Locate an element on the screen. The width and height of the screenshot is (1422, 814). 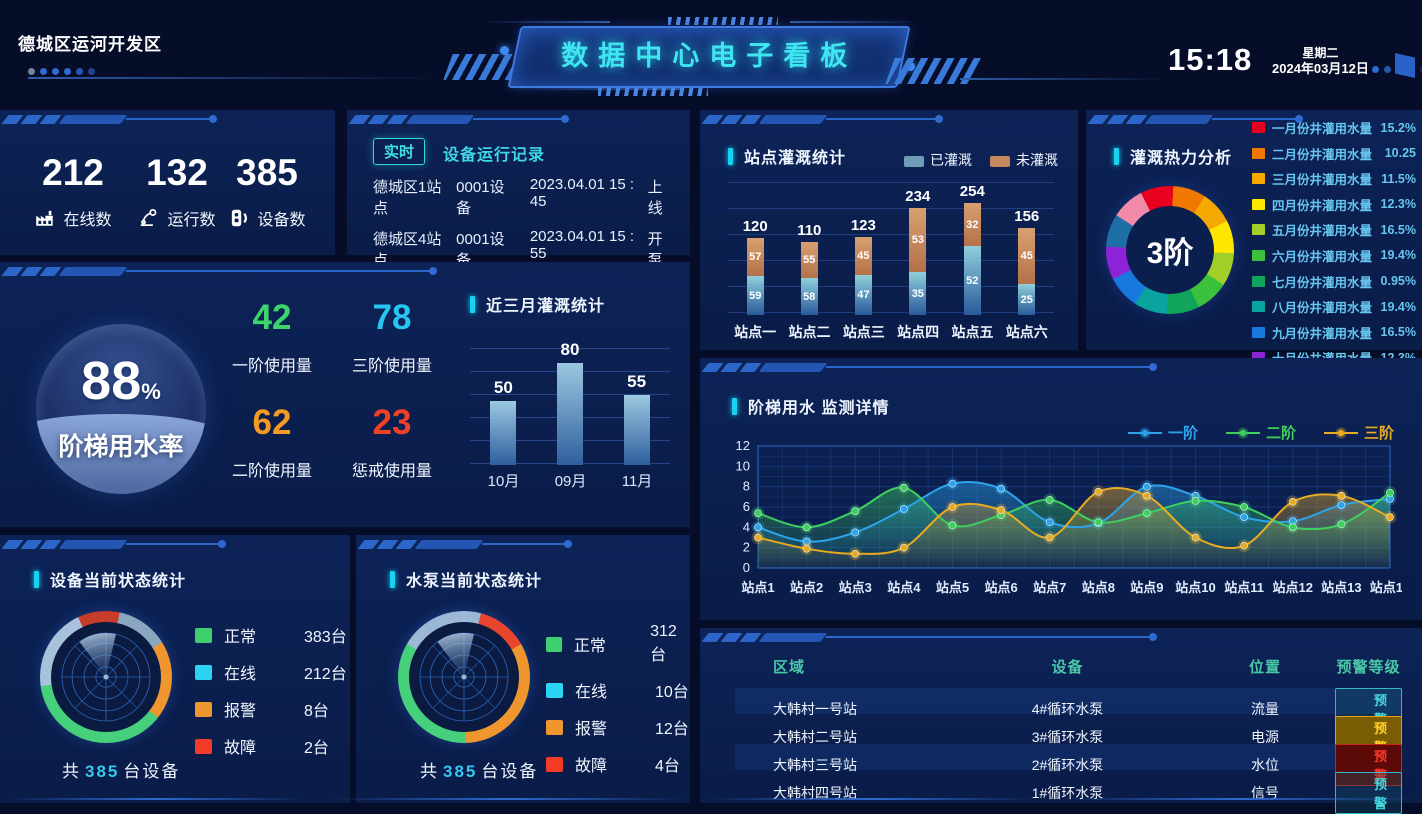
devices-label: 设备数 is located at coordinates (281, 220).